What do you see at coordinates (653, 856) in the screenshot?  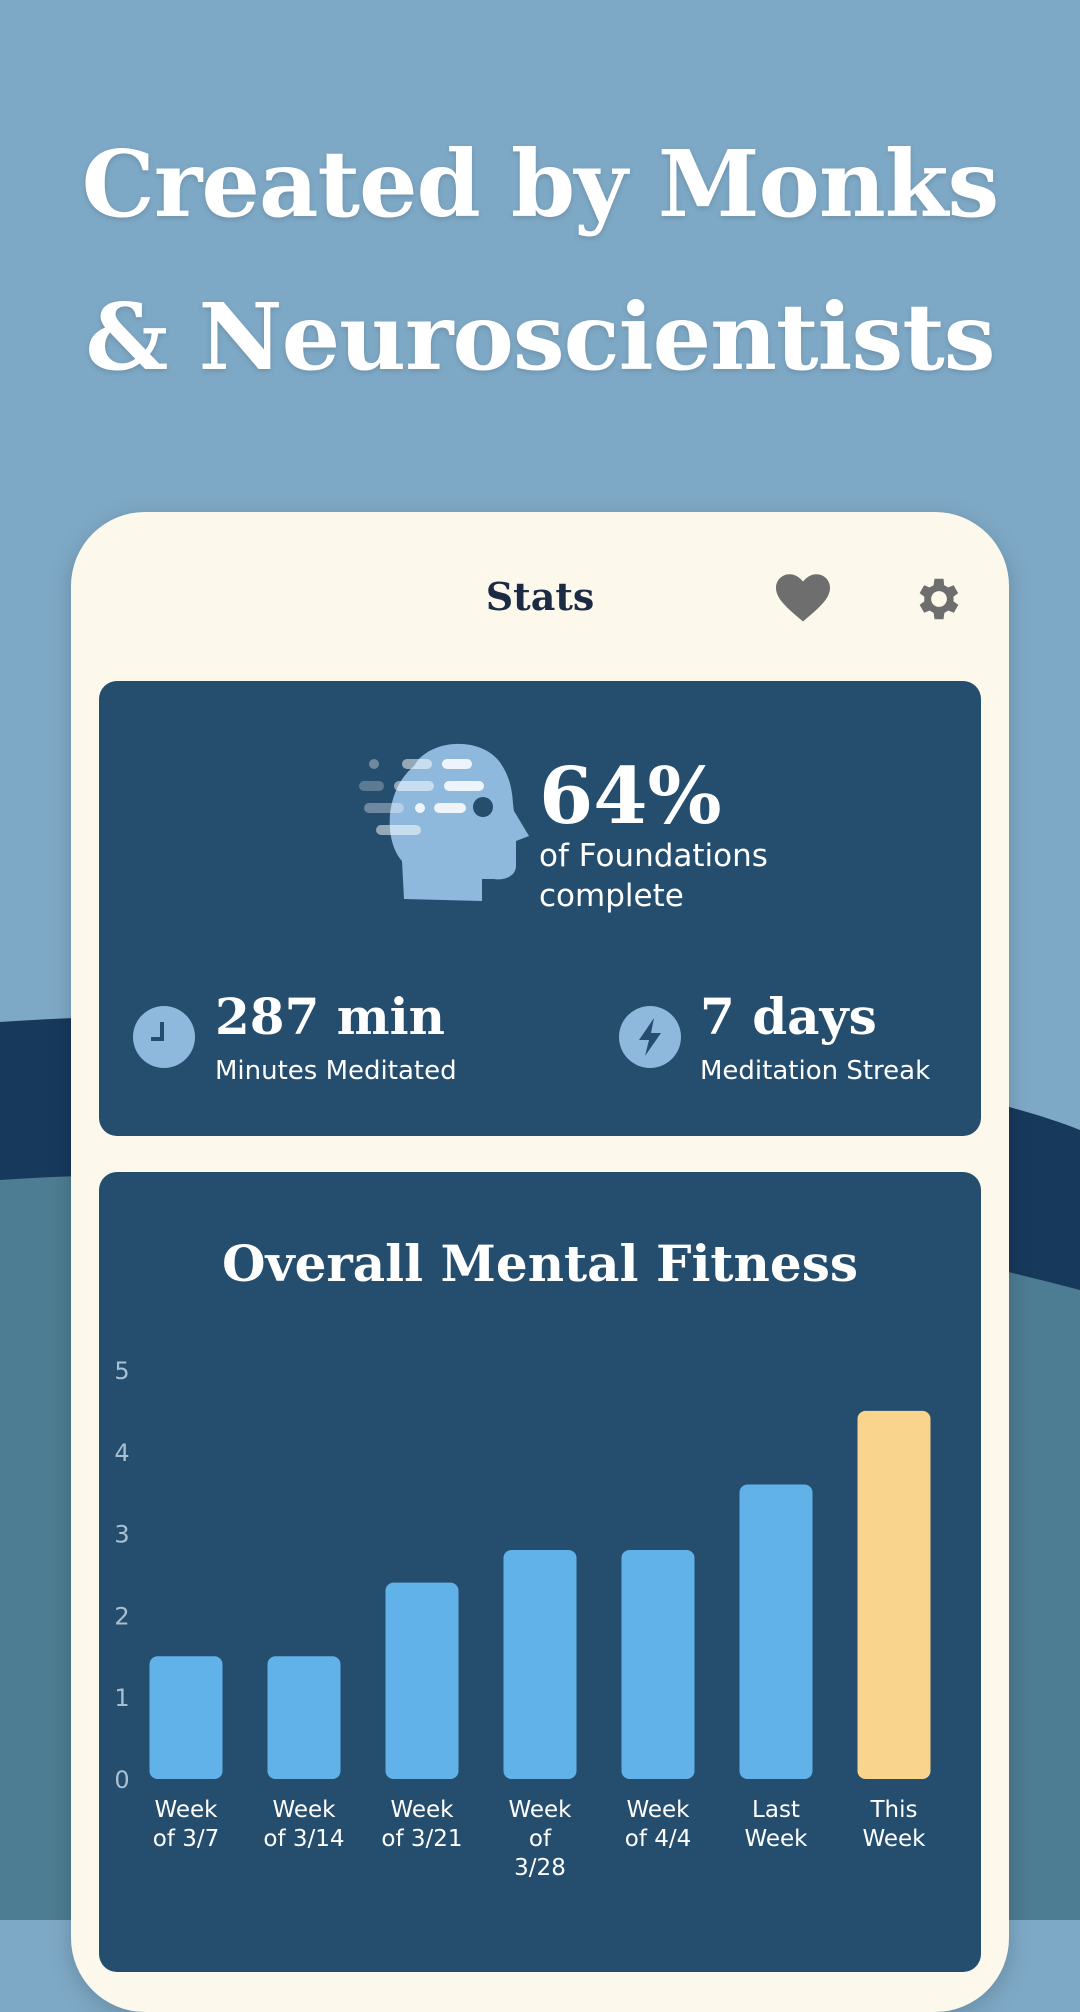 I see `foundations-label-1: of Foundations` at bounding box center [653, 856].